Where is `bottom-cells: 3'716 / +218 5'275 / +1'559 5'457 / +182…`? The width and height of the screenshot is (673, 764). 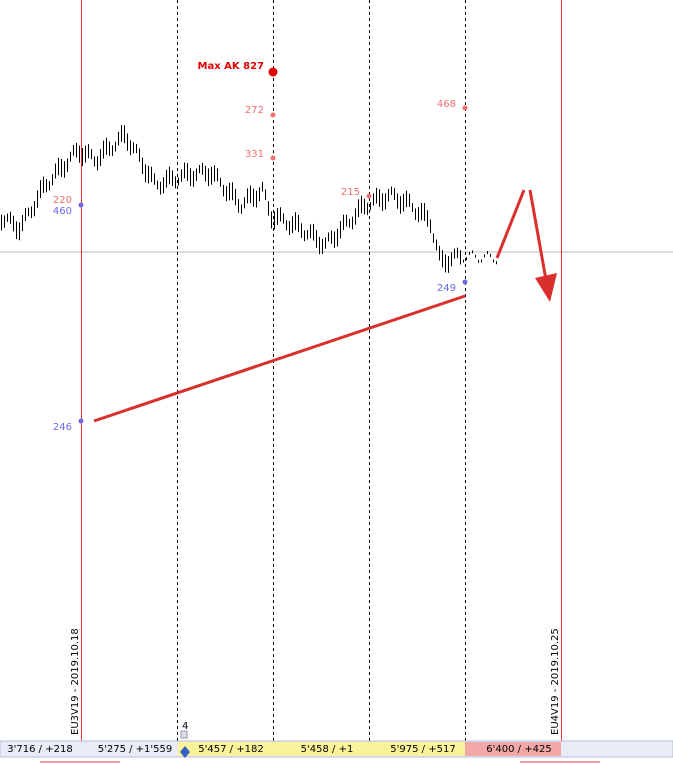 bottom-cells: 3'716 / +218 5'275 / +1'559 5'457 / +182… is located at coordinates (279, 749).